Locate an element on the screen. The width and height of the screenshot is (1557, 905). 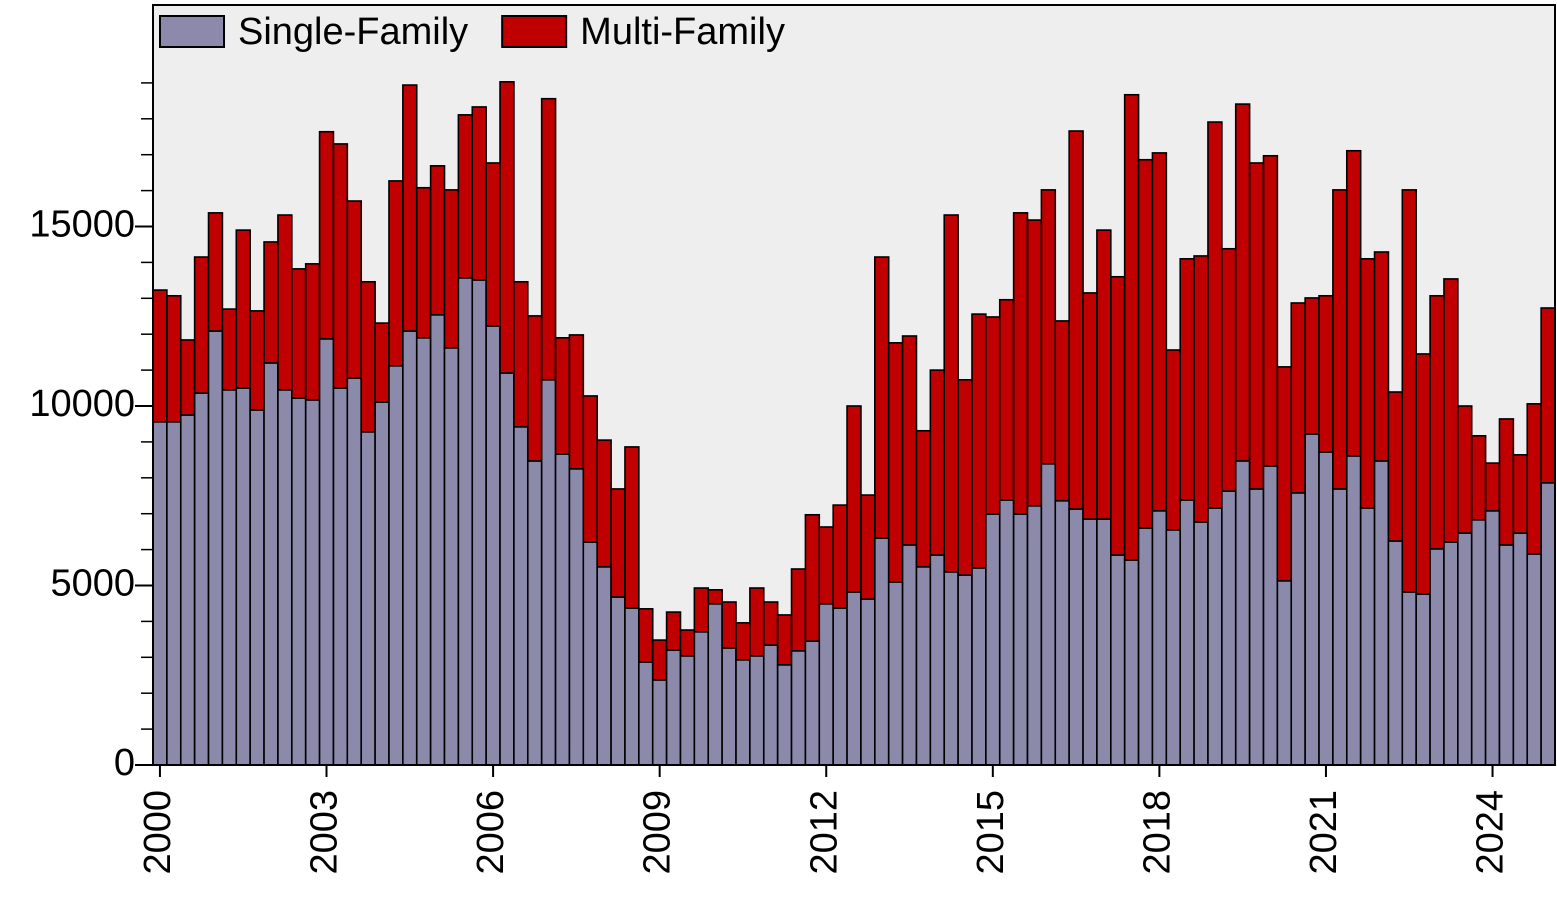
y-tick-label: 15000 is located at coordinates (82, 225).